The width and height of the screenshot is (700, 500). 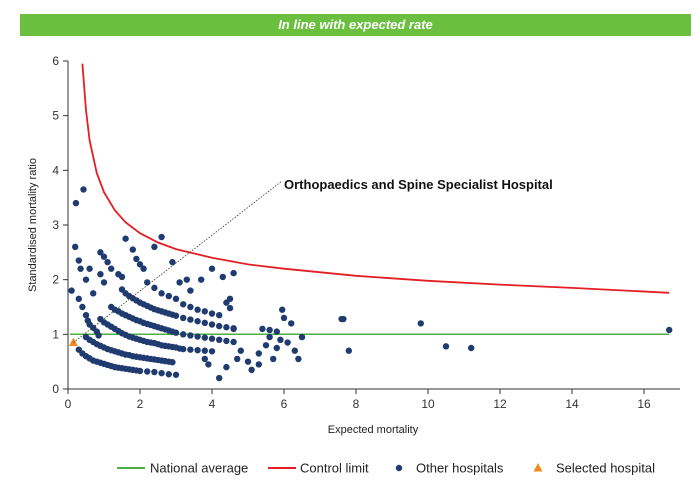 I want to click on y-tick-label: 6, so click(x=55, y=61).